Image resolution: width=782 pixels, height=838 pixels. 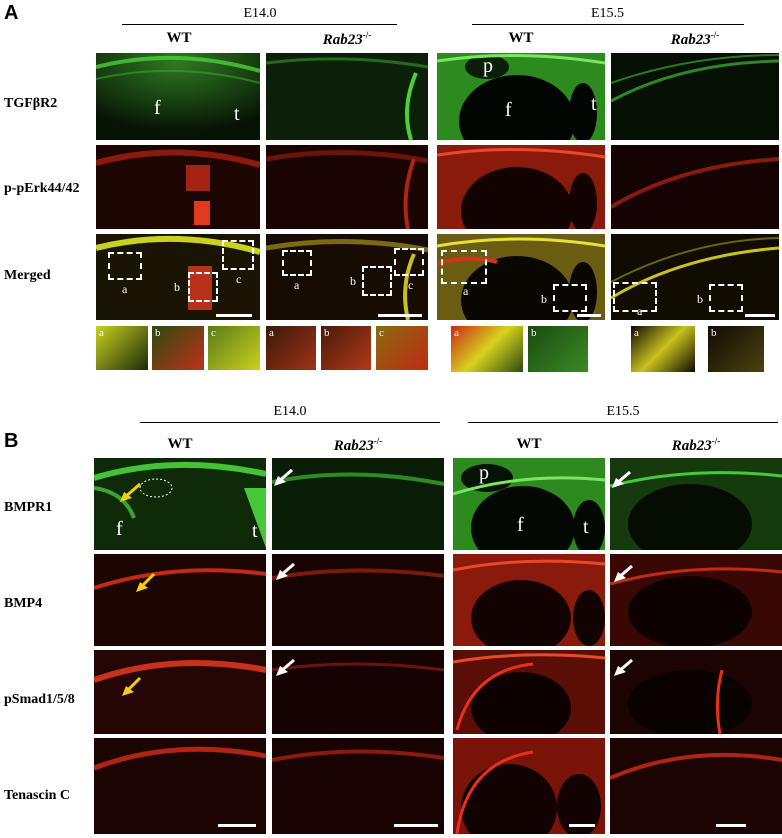 What do you see at coordinates (529, 600) in the screenshot?
I see `panel-b-bmp4-wt-e15` at bounding box center [529, 600].